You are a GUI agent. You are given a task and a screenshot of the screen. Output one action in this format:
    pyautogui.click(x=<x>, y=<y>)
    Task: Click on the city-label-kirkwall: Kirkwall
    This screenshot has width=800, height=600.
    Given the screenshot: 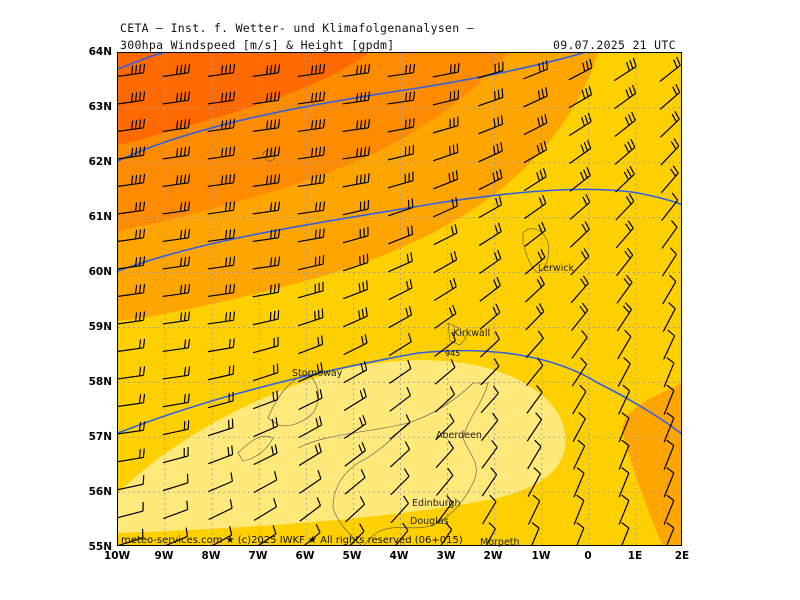 What is the action you would take?
    pyautogui.click(x=472, y=333)
    